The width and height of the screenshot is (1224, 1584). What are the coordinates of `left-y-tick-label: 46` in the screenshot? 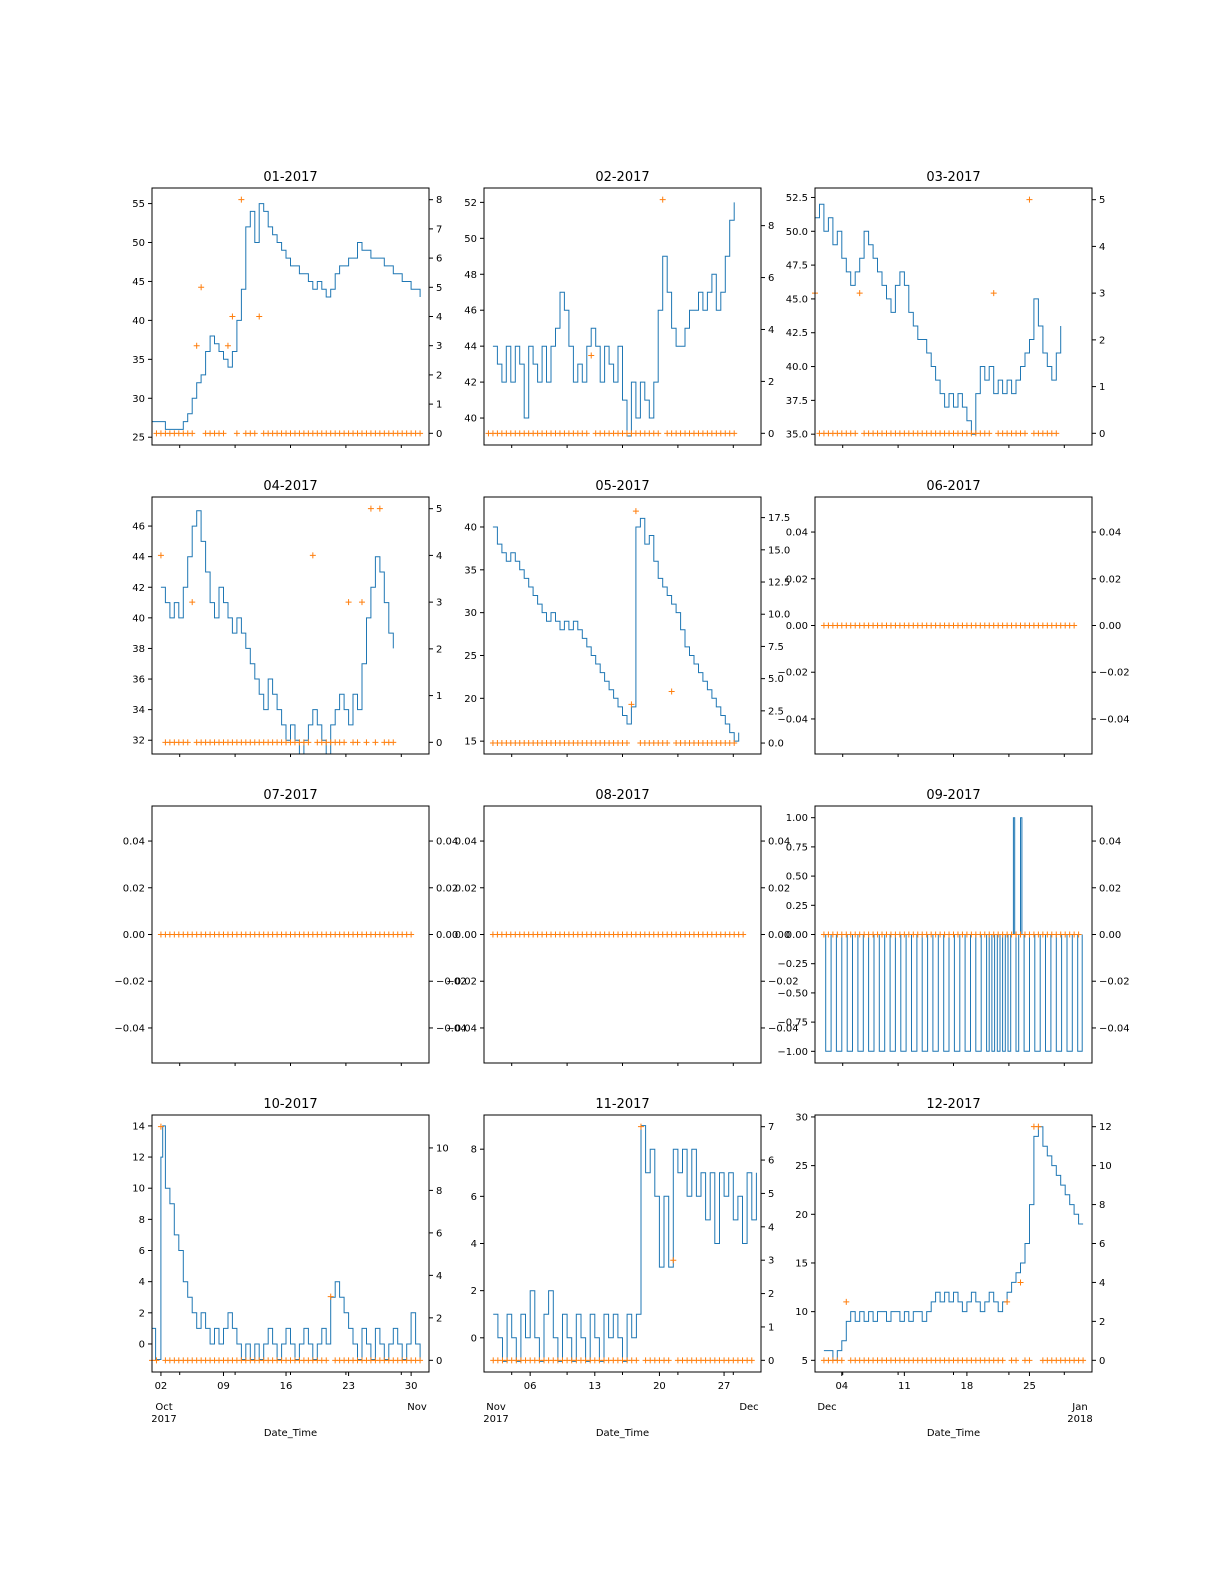 It's located at (138, 527).